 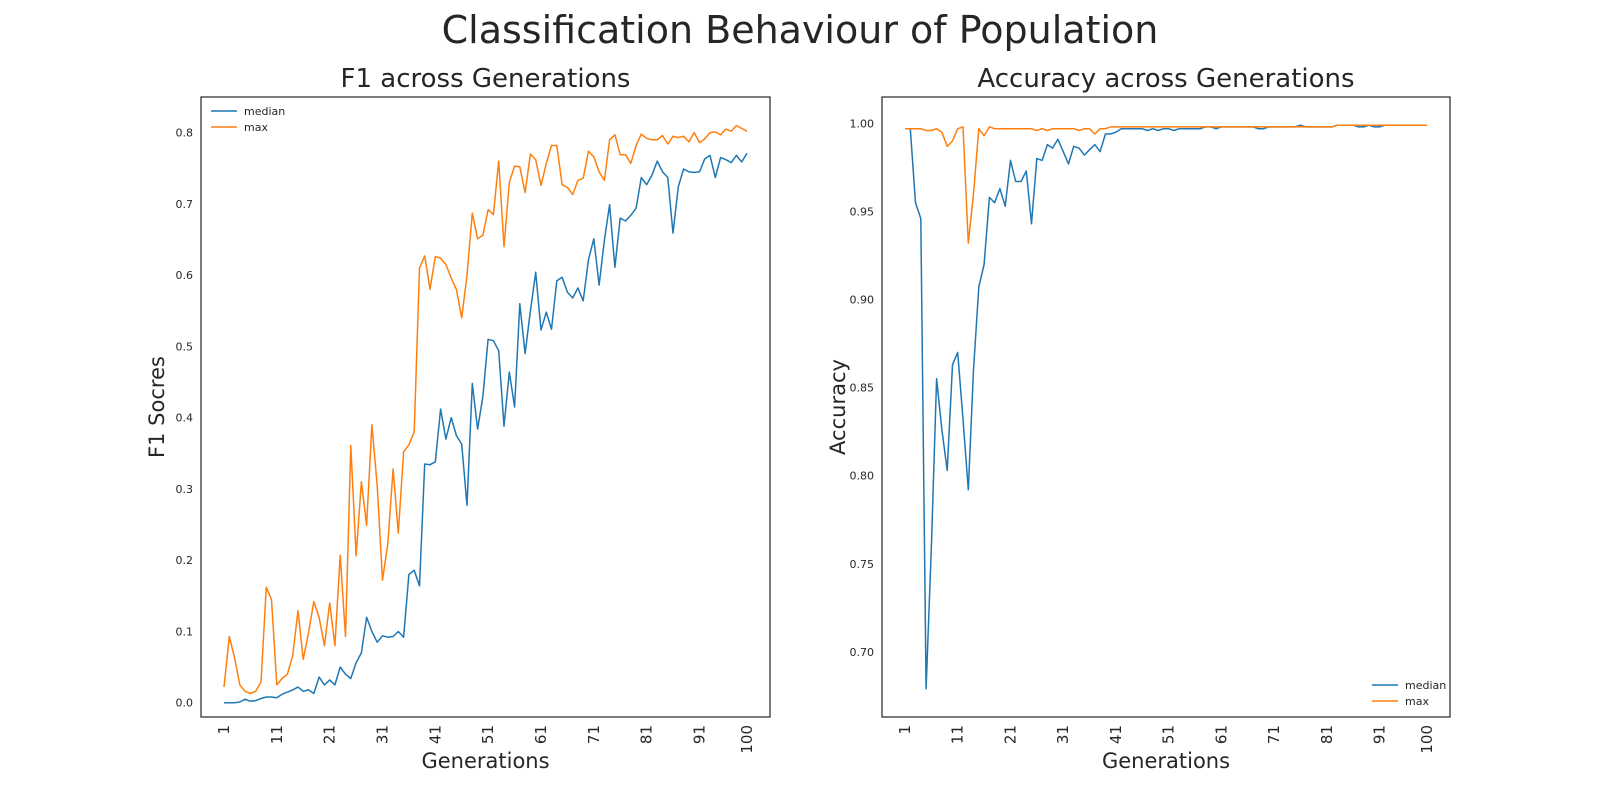 I want to click on y-tick-label: 0.4, so click(x=185, y=418).